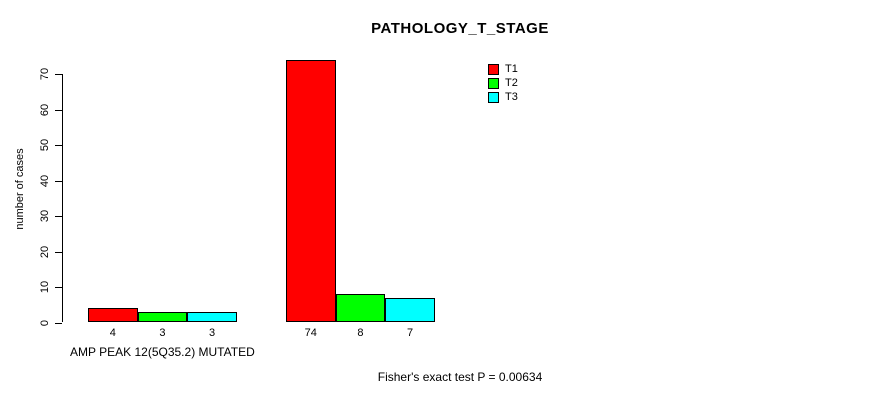 The image size is (890, 400). What do you see at coordinates (62, 198) in the screenshot?
I see `y-axis-line` at bounding box center [62, 198].